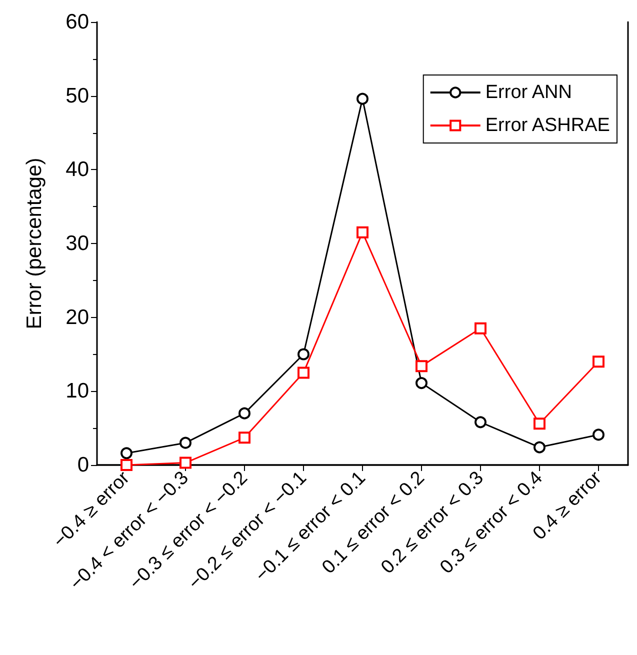  Describe the element at coordinates (77, 170) in the screenshot. I see `y-tick-label: 40` at that location.